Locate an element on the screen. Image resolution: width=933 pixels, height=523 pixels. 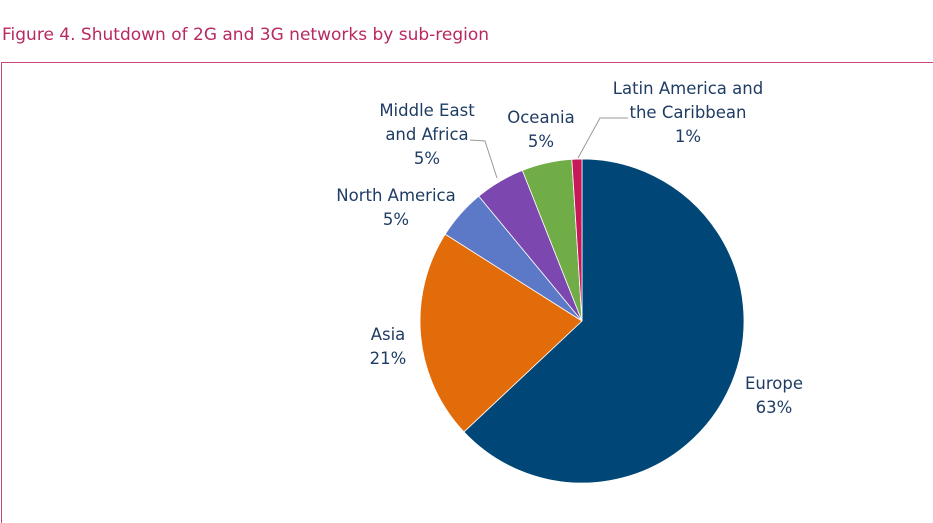
slice-label: Europe 63% is located at coordinates (774, 396).